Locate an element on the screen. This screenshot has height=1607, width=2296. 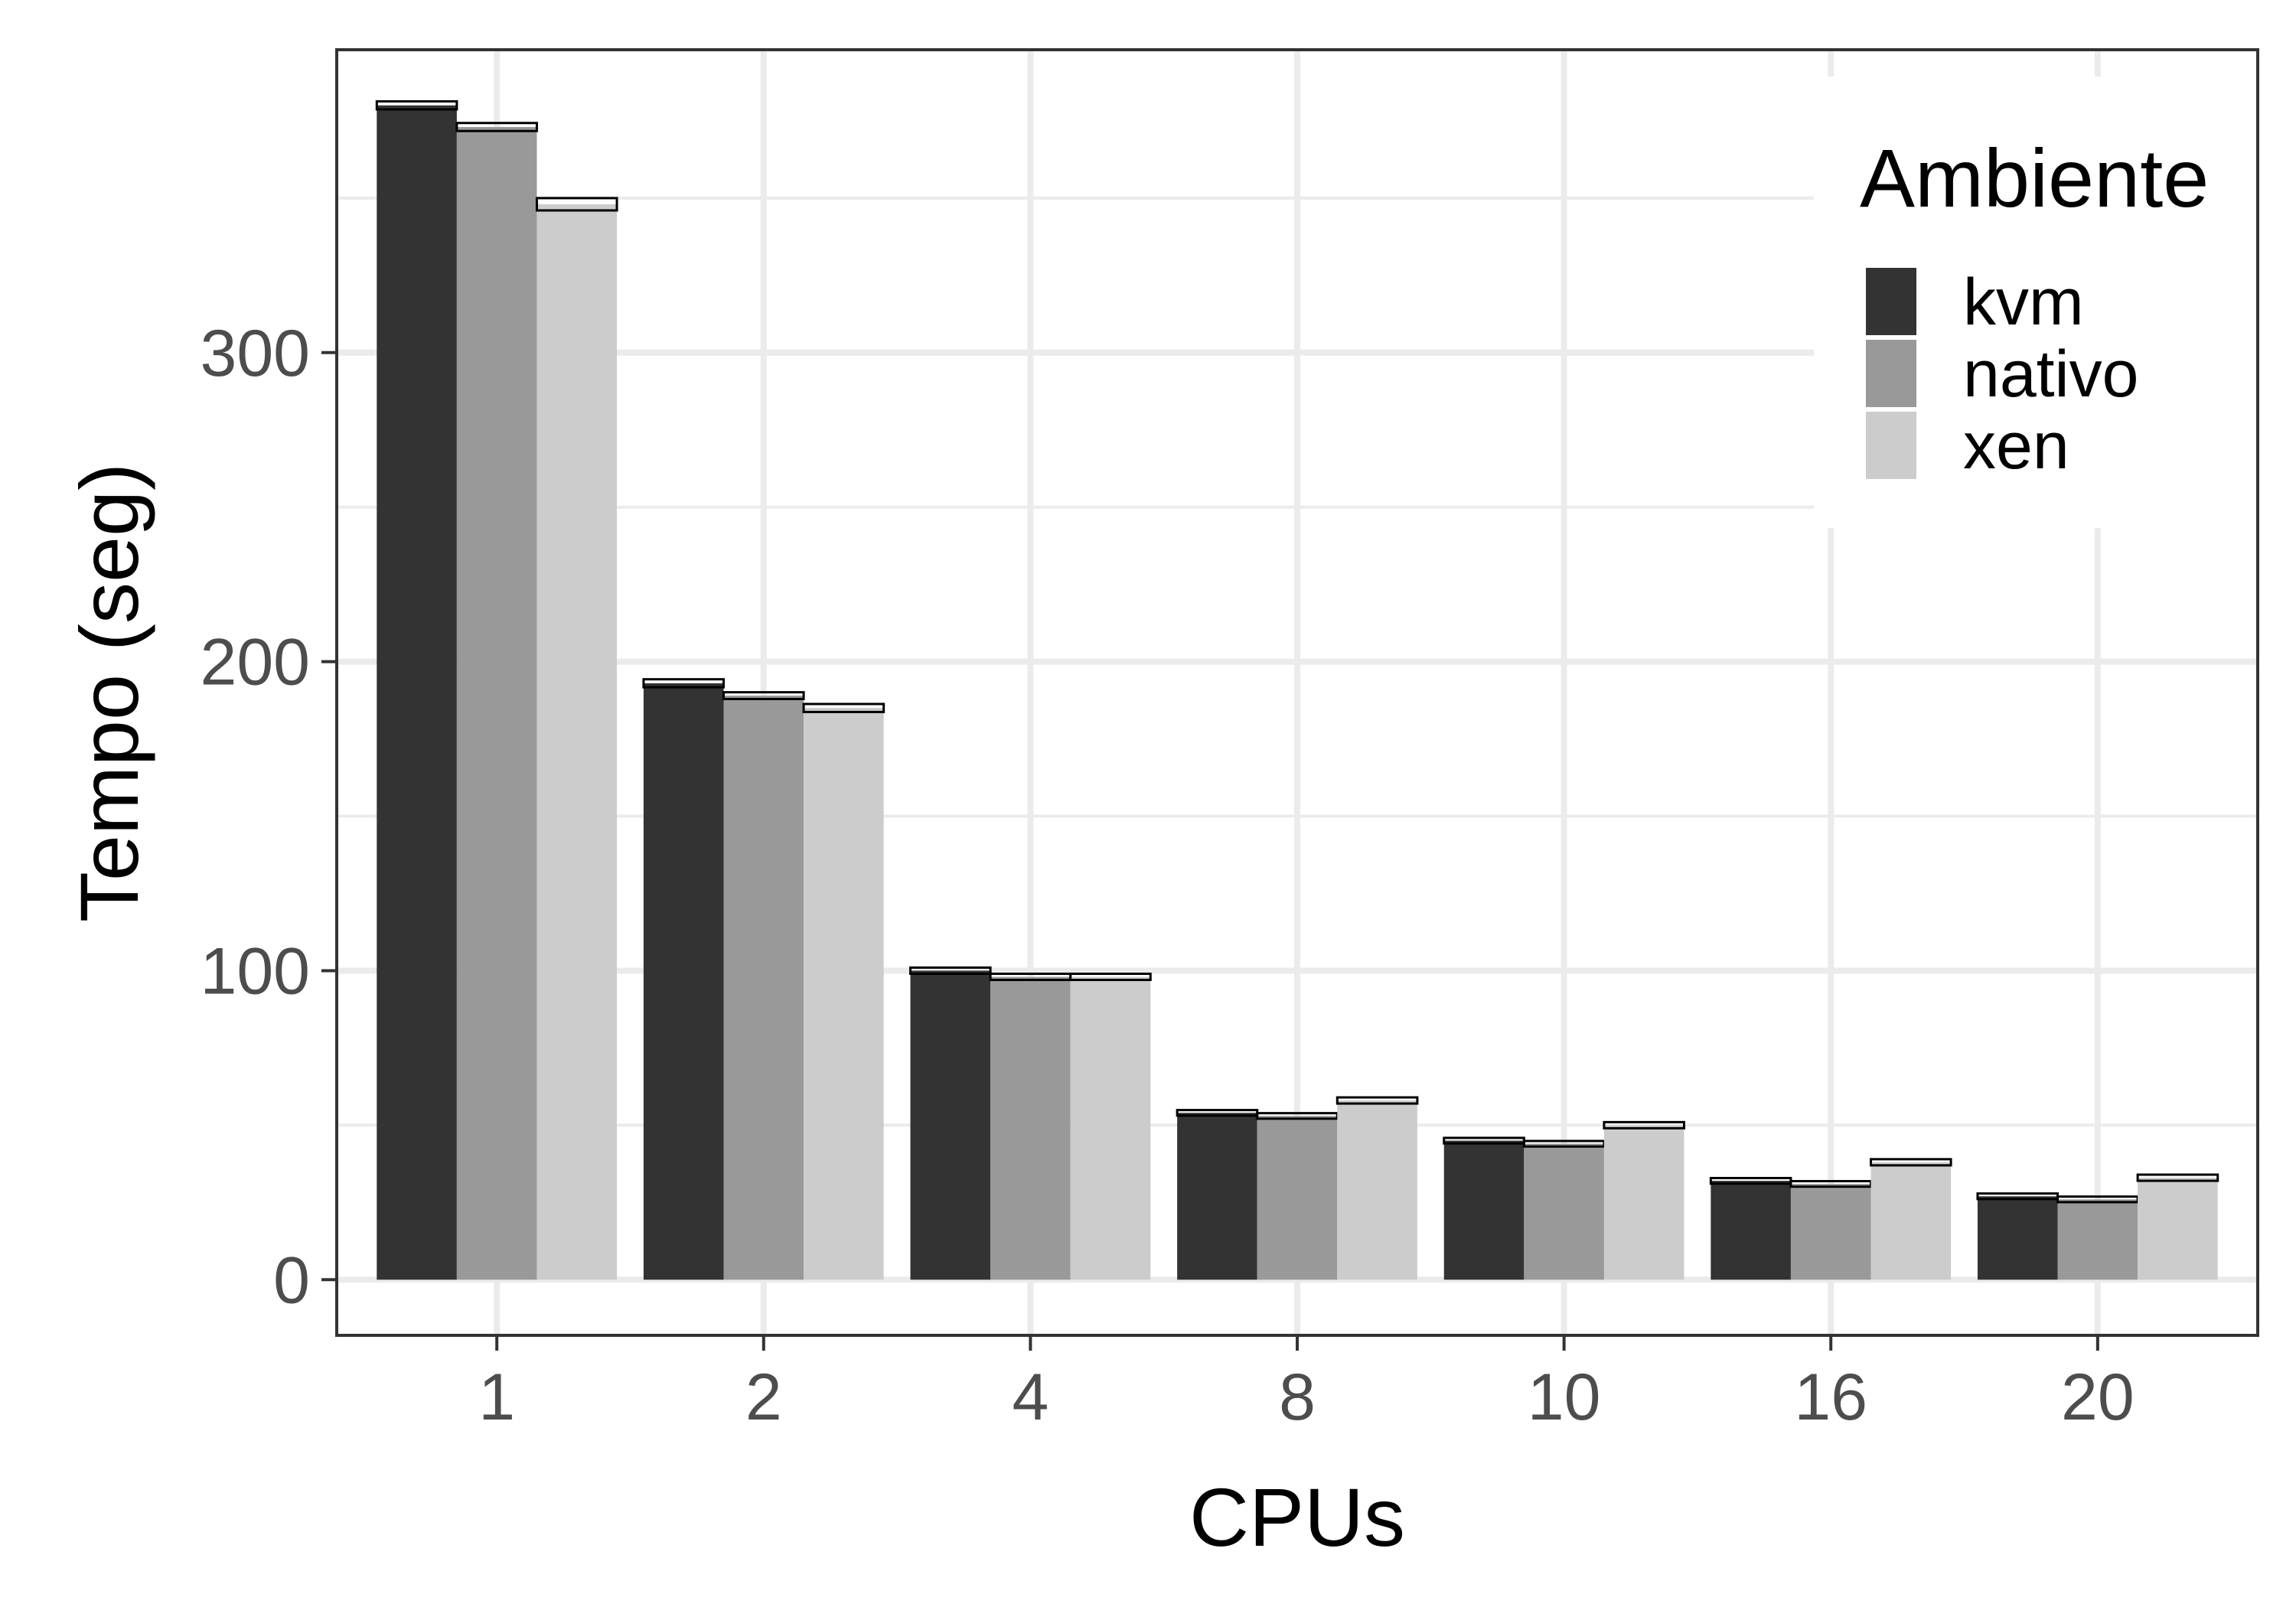
y-tick-label: 300 is located at coordinates (256, 353).